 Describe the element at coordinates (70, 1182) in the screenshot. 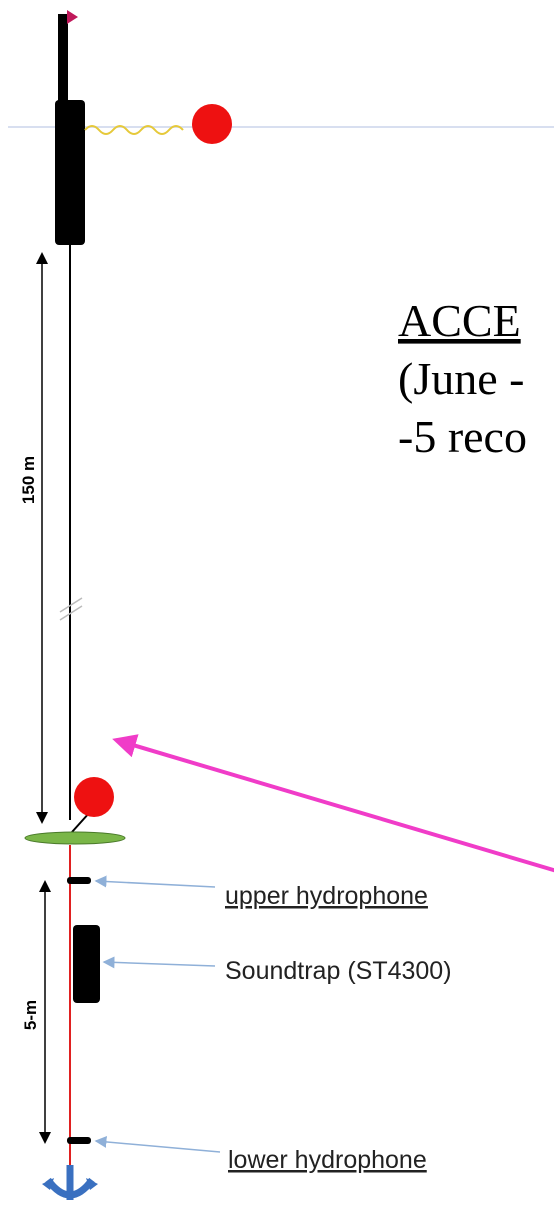

I see `anchor` at that location.